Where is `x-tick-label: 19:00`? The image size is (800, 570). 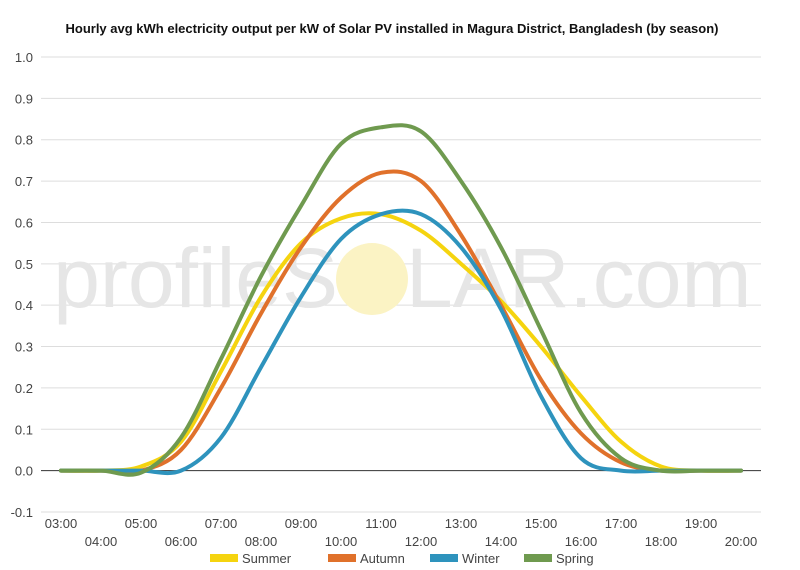 x-tick-label: 19:00 is located at coordinates (701, 523).